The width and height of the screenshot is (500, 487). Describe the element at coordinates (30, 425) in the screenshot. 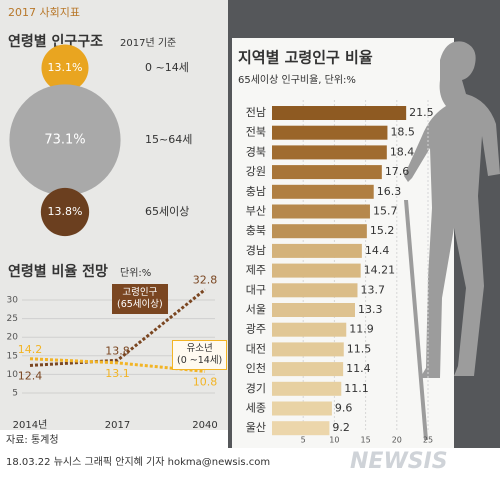

I see `x-tick-label: 2014년` at that location.